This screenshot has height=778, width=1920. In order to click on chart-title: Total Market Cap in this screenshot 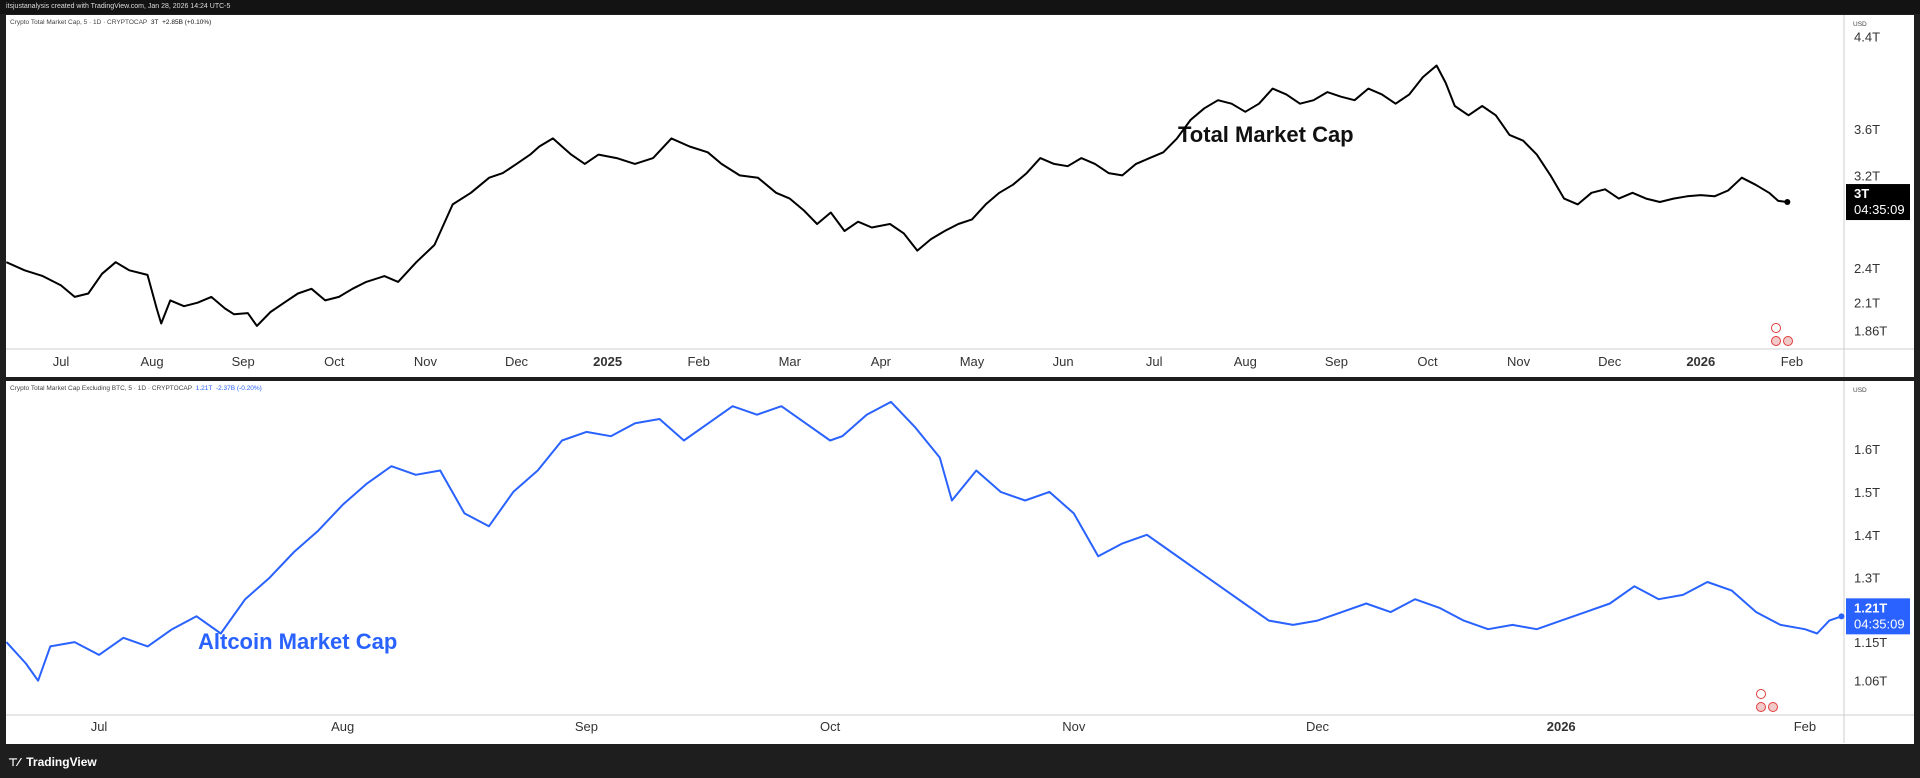, I will do `click(1266, 134)`.